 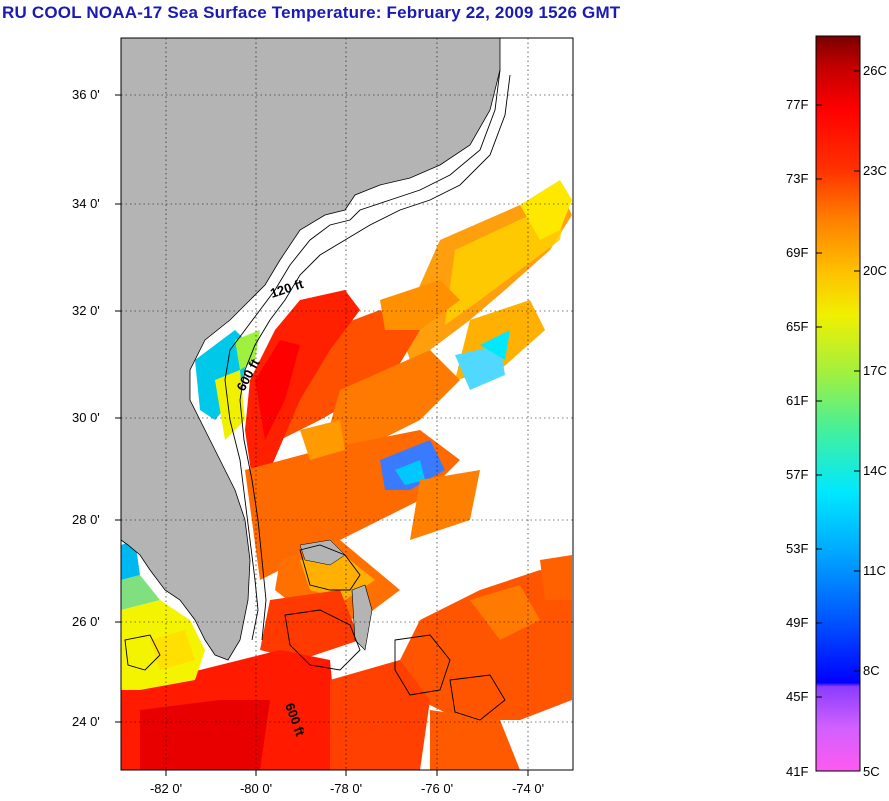 I want to click on colorbar-celsius-label: 26C, so click(x=875, y=70).